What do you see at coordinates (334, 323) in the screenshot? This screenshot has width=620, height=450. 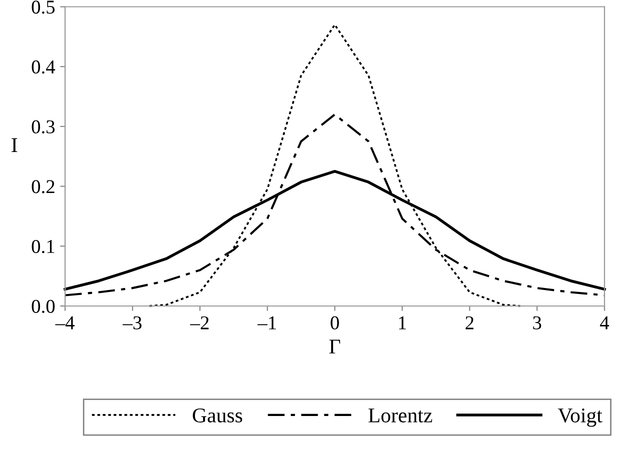 I see `x-tick-label: 0` at bounding box center [334, 323].